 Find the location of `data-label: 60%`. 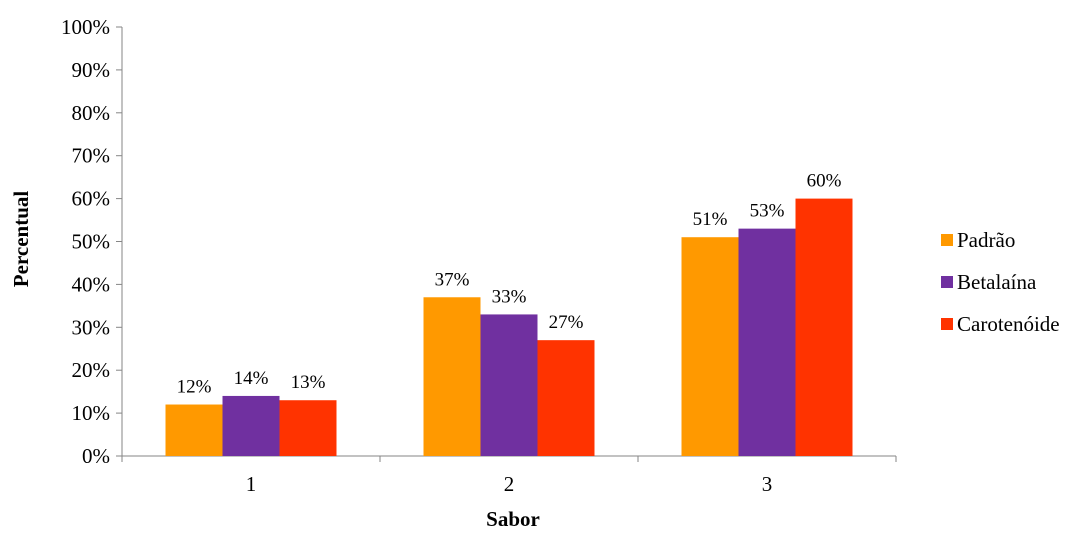

data-label: 60% is located at coordinates (824, 181).